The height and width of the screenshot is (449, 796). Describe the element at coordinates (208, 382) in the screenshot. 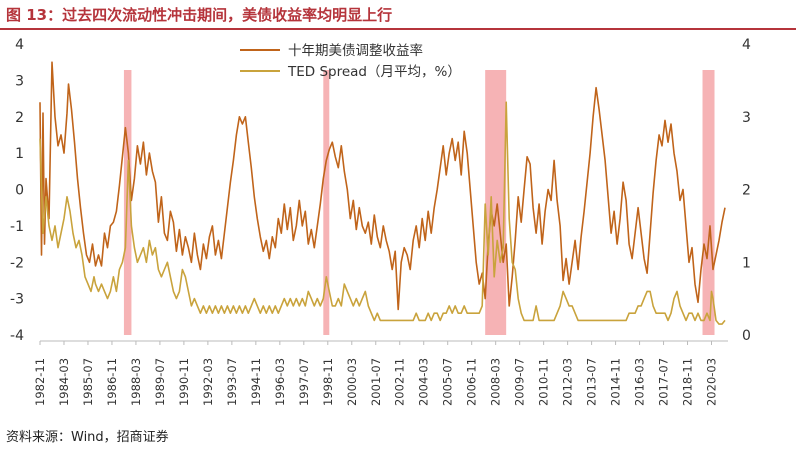

I see `x-tick-label: 1992-03` at that location.